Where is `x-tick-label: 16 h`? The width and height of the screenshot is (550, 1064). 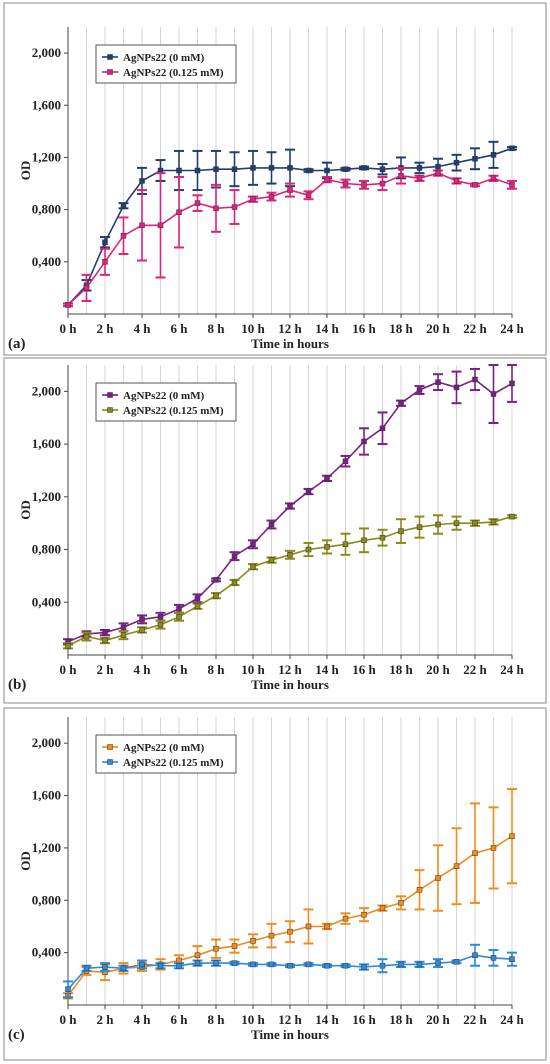 x-tick-label: 16 h is located at coordinates (364, 328).